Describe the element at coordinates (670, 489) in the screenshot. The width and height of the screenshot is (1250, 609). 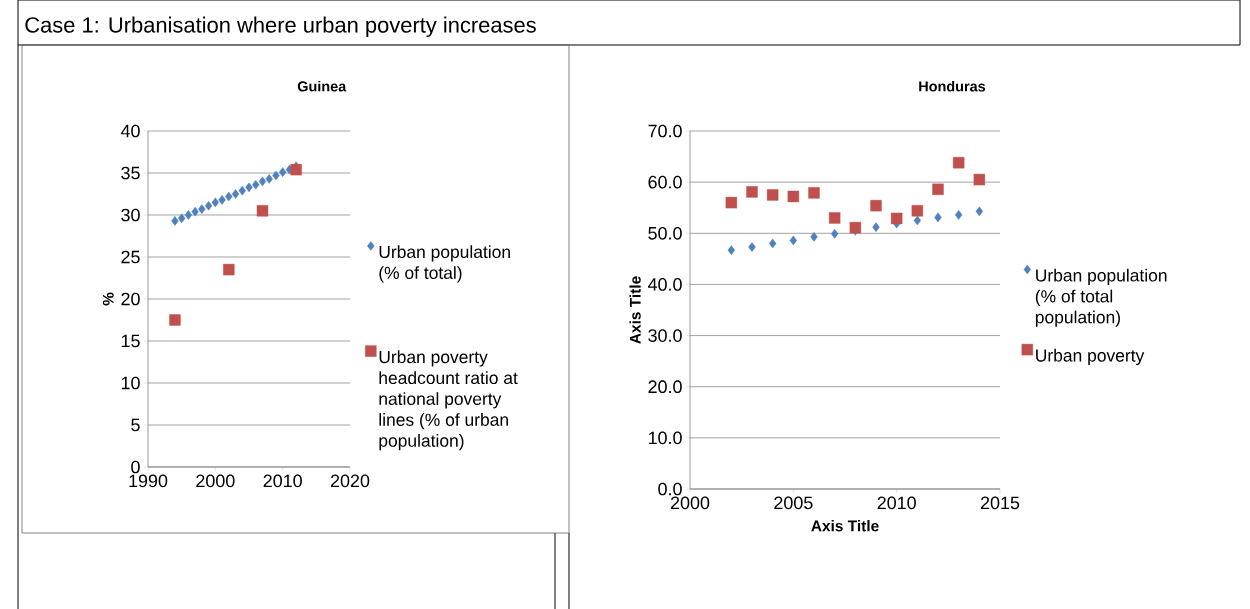
I see `y-tick-label: 0.0` at that location.